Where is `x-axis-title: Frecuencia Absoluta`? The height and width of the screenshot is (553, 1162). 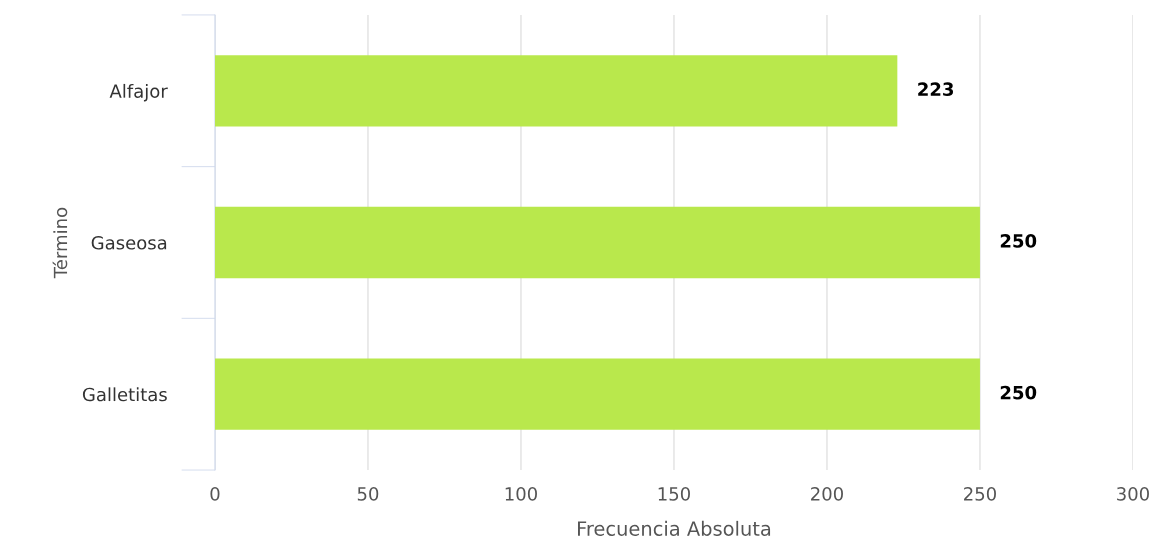
x-axis-title: Frecuencia Absoluta is located at coordinates (674, 528).